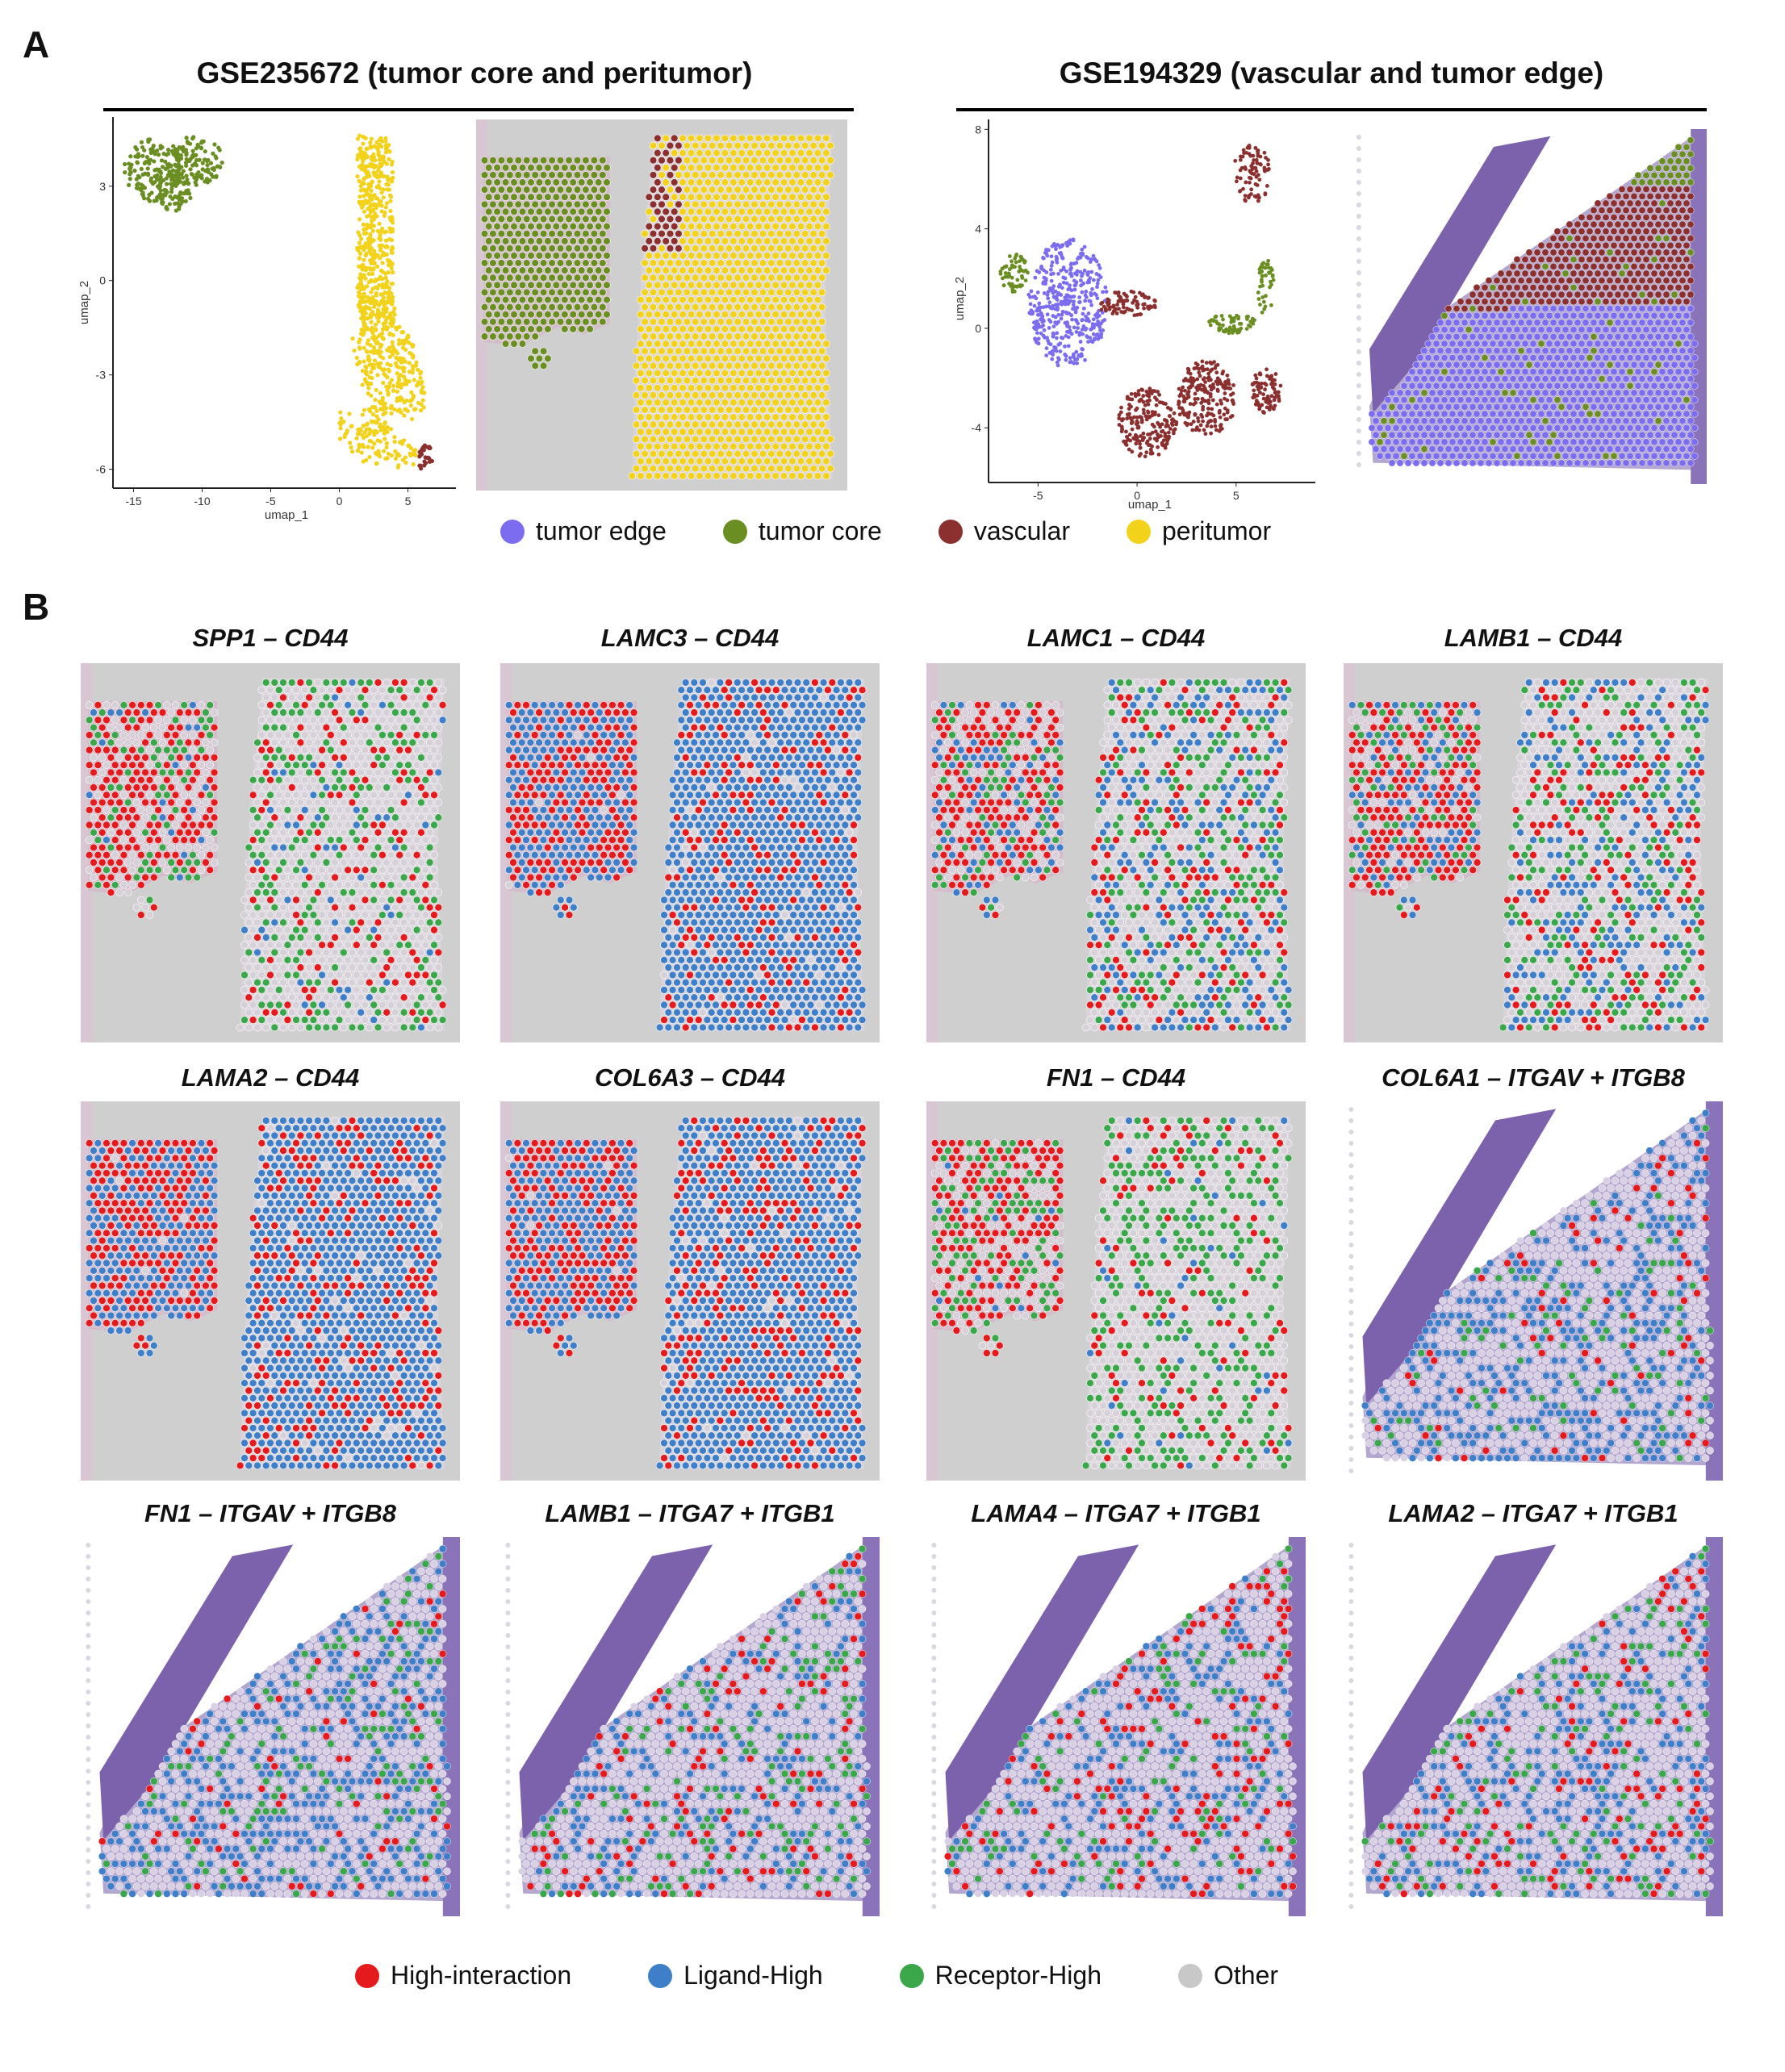  Describe the element at coordinates (1004, 531) in the screenshot. I see `legend-item-vascular: vascular` at that location.